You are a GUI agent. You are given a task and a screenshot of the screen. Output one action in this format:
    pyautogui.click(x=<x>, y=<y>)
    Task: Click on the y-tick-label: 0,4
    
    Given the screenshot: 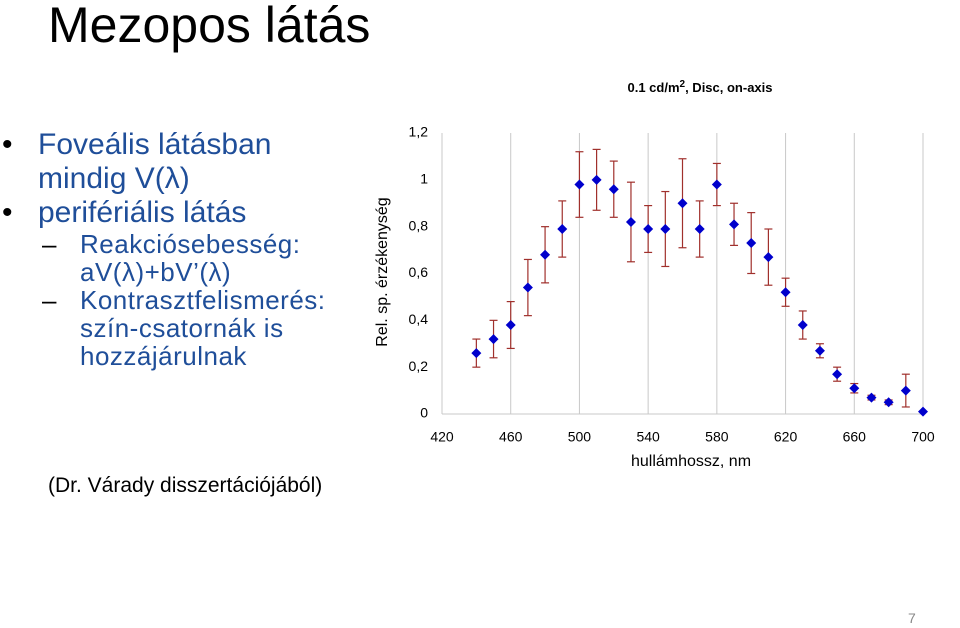 What is the action you would take?
    pyautogui.click(x=419, y=319)
    